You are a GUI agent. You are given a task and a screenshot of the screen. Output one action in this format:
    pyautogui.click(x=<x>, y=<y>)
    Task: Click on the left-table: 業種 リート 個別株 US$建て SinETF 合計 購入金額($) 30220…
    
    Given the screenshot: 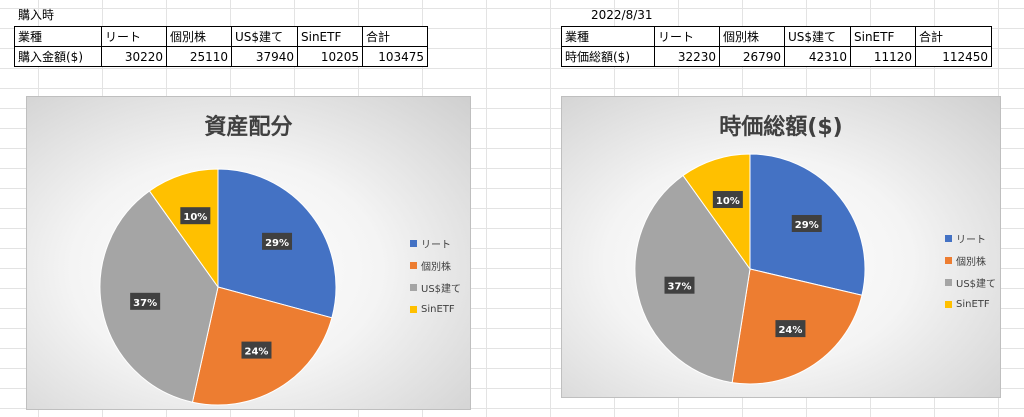 What is the action you would take?
    pyautogui.click(x=221, y=46)
    